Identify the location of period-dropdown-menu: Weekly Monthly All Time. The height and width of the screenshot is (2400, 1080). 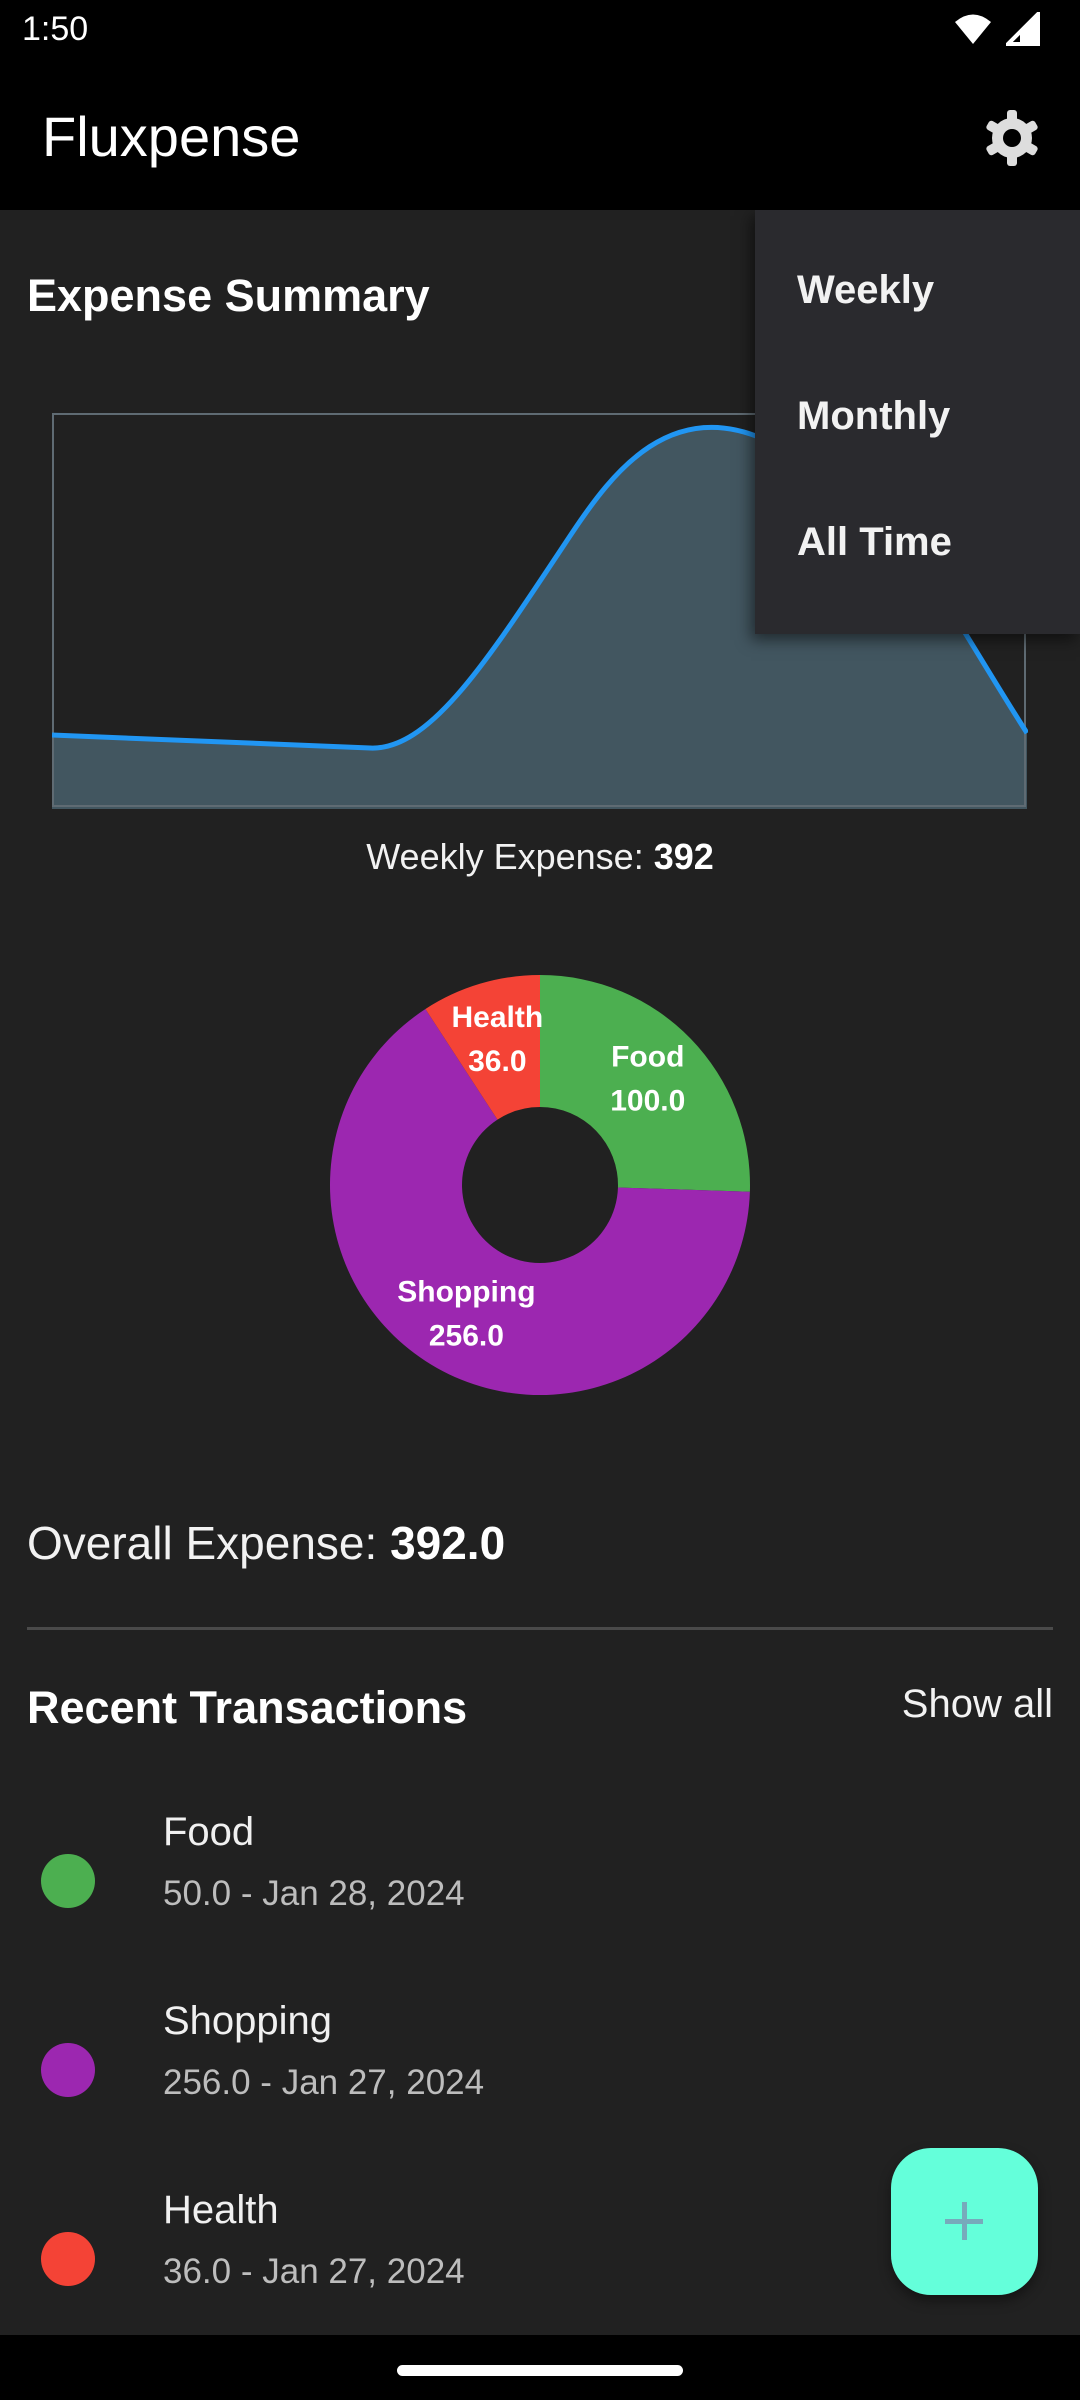
(917, 422).